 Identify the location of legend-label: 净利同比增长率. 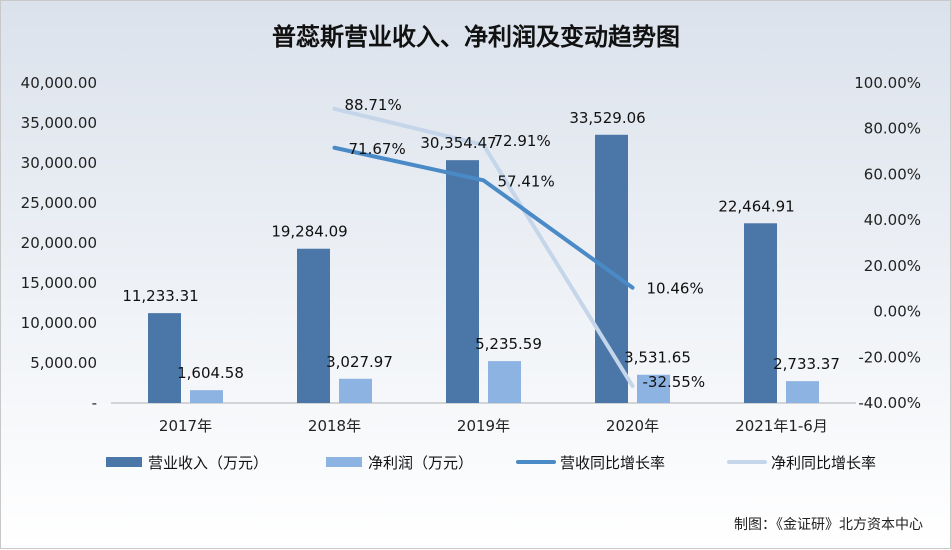
(823, 463).